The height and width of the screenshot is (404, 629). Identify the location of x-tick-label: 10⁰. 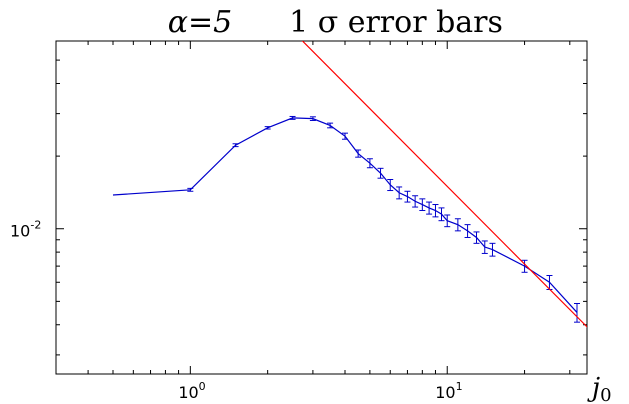
(191, 391).